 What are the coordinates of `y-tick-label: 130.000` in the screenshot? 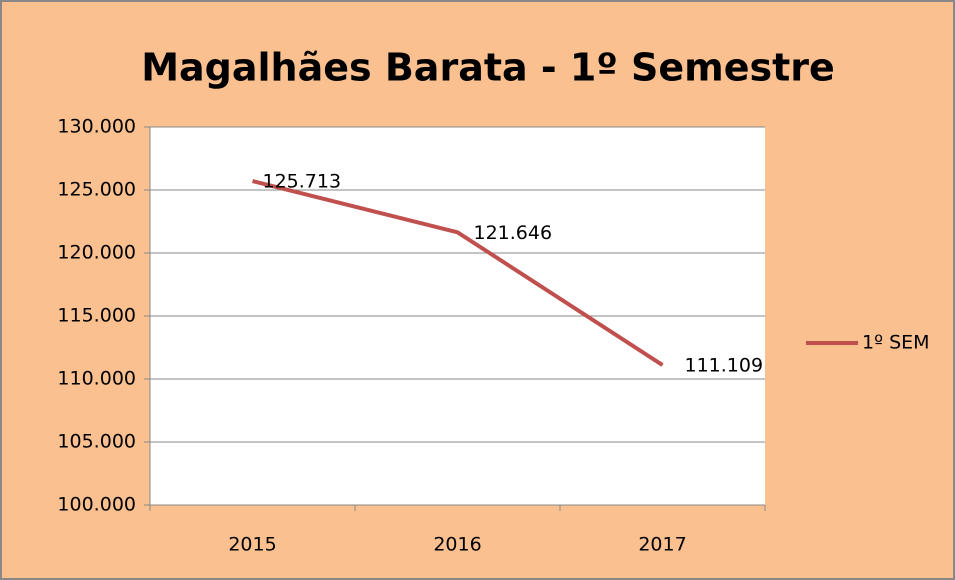 It's located at (96, 127).